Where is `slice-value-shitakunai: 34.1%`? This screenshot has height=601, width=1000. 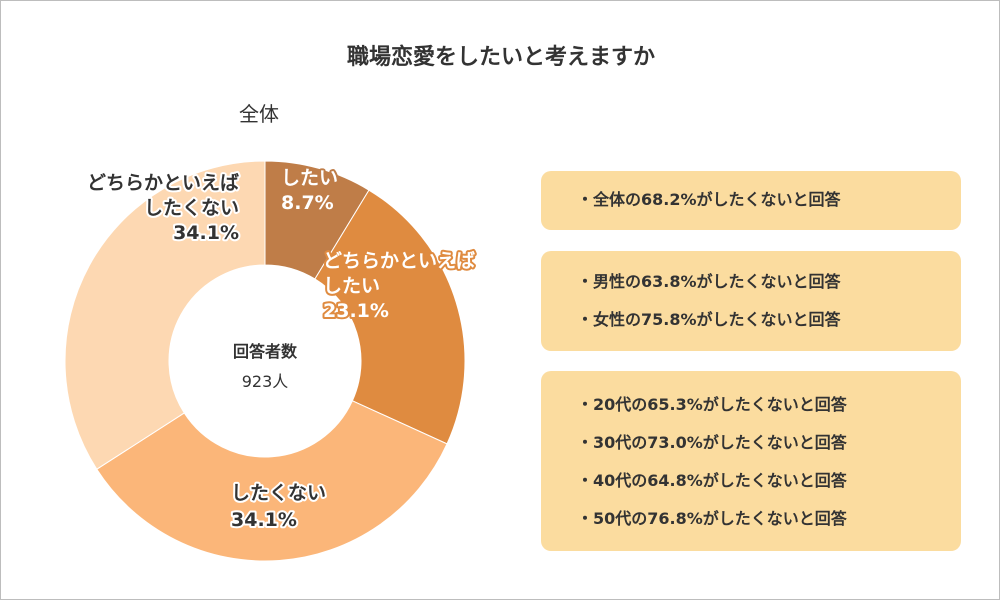
slice-value-shitakunai: 34.1% is located at coordinates (264, 520).